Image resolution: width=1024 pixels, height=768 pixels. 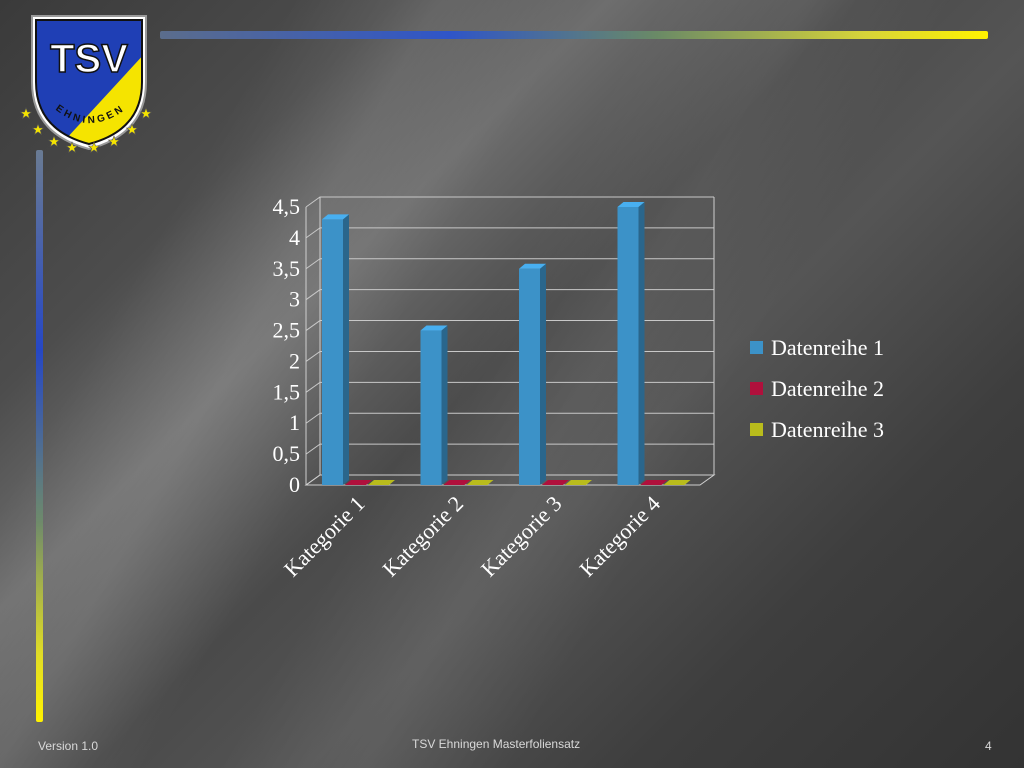 I want to click on x-tick-label: Kategorie 4, so click(x=619, y=536).